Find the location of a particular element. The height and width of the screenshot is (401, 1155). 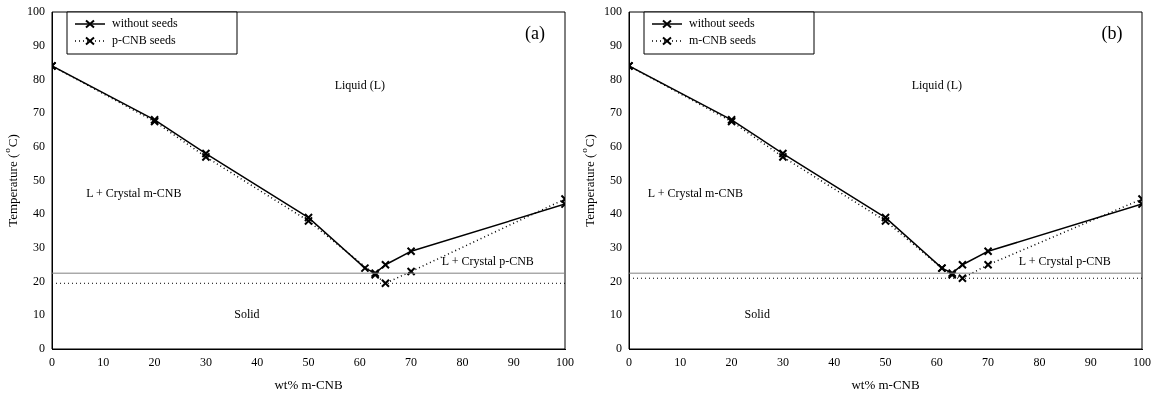

legend-label: m-CNB seeds is located at coordinates (723, 40).